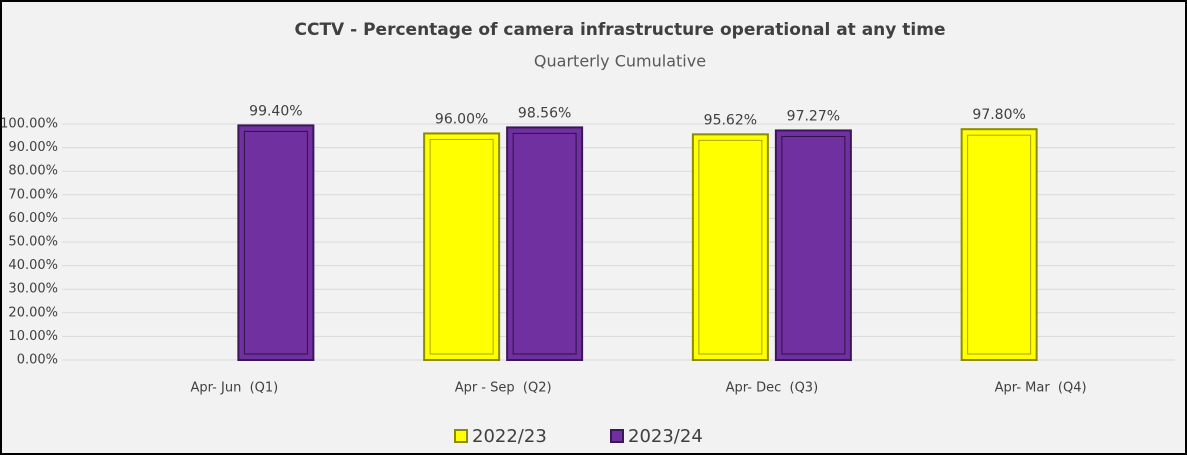 The width and height of the screenshot is (1187, 455). What do you see at coordinates (730, 120) in the screenshot?
I see `data-label: 95.62%` at bounding box center [730, 120].